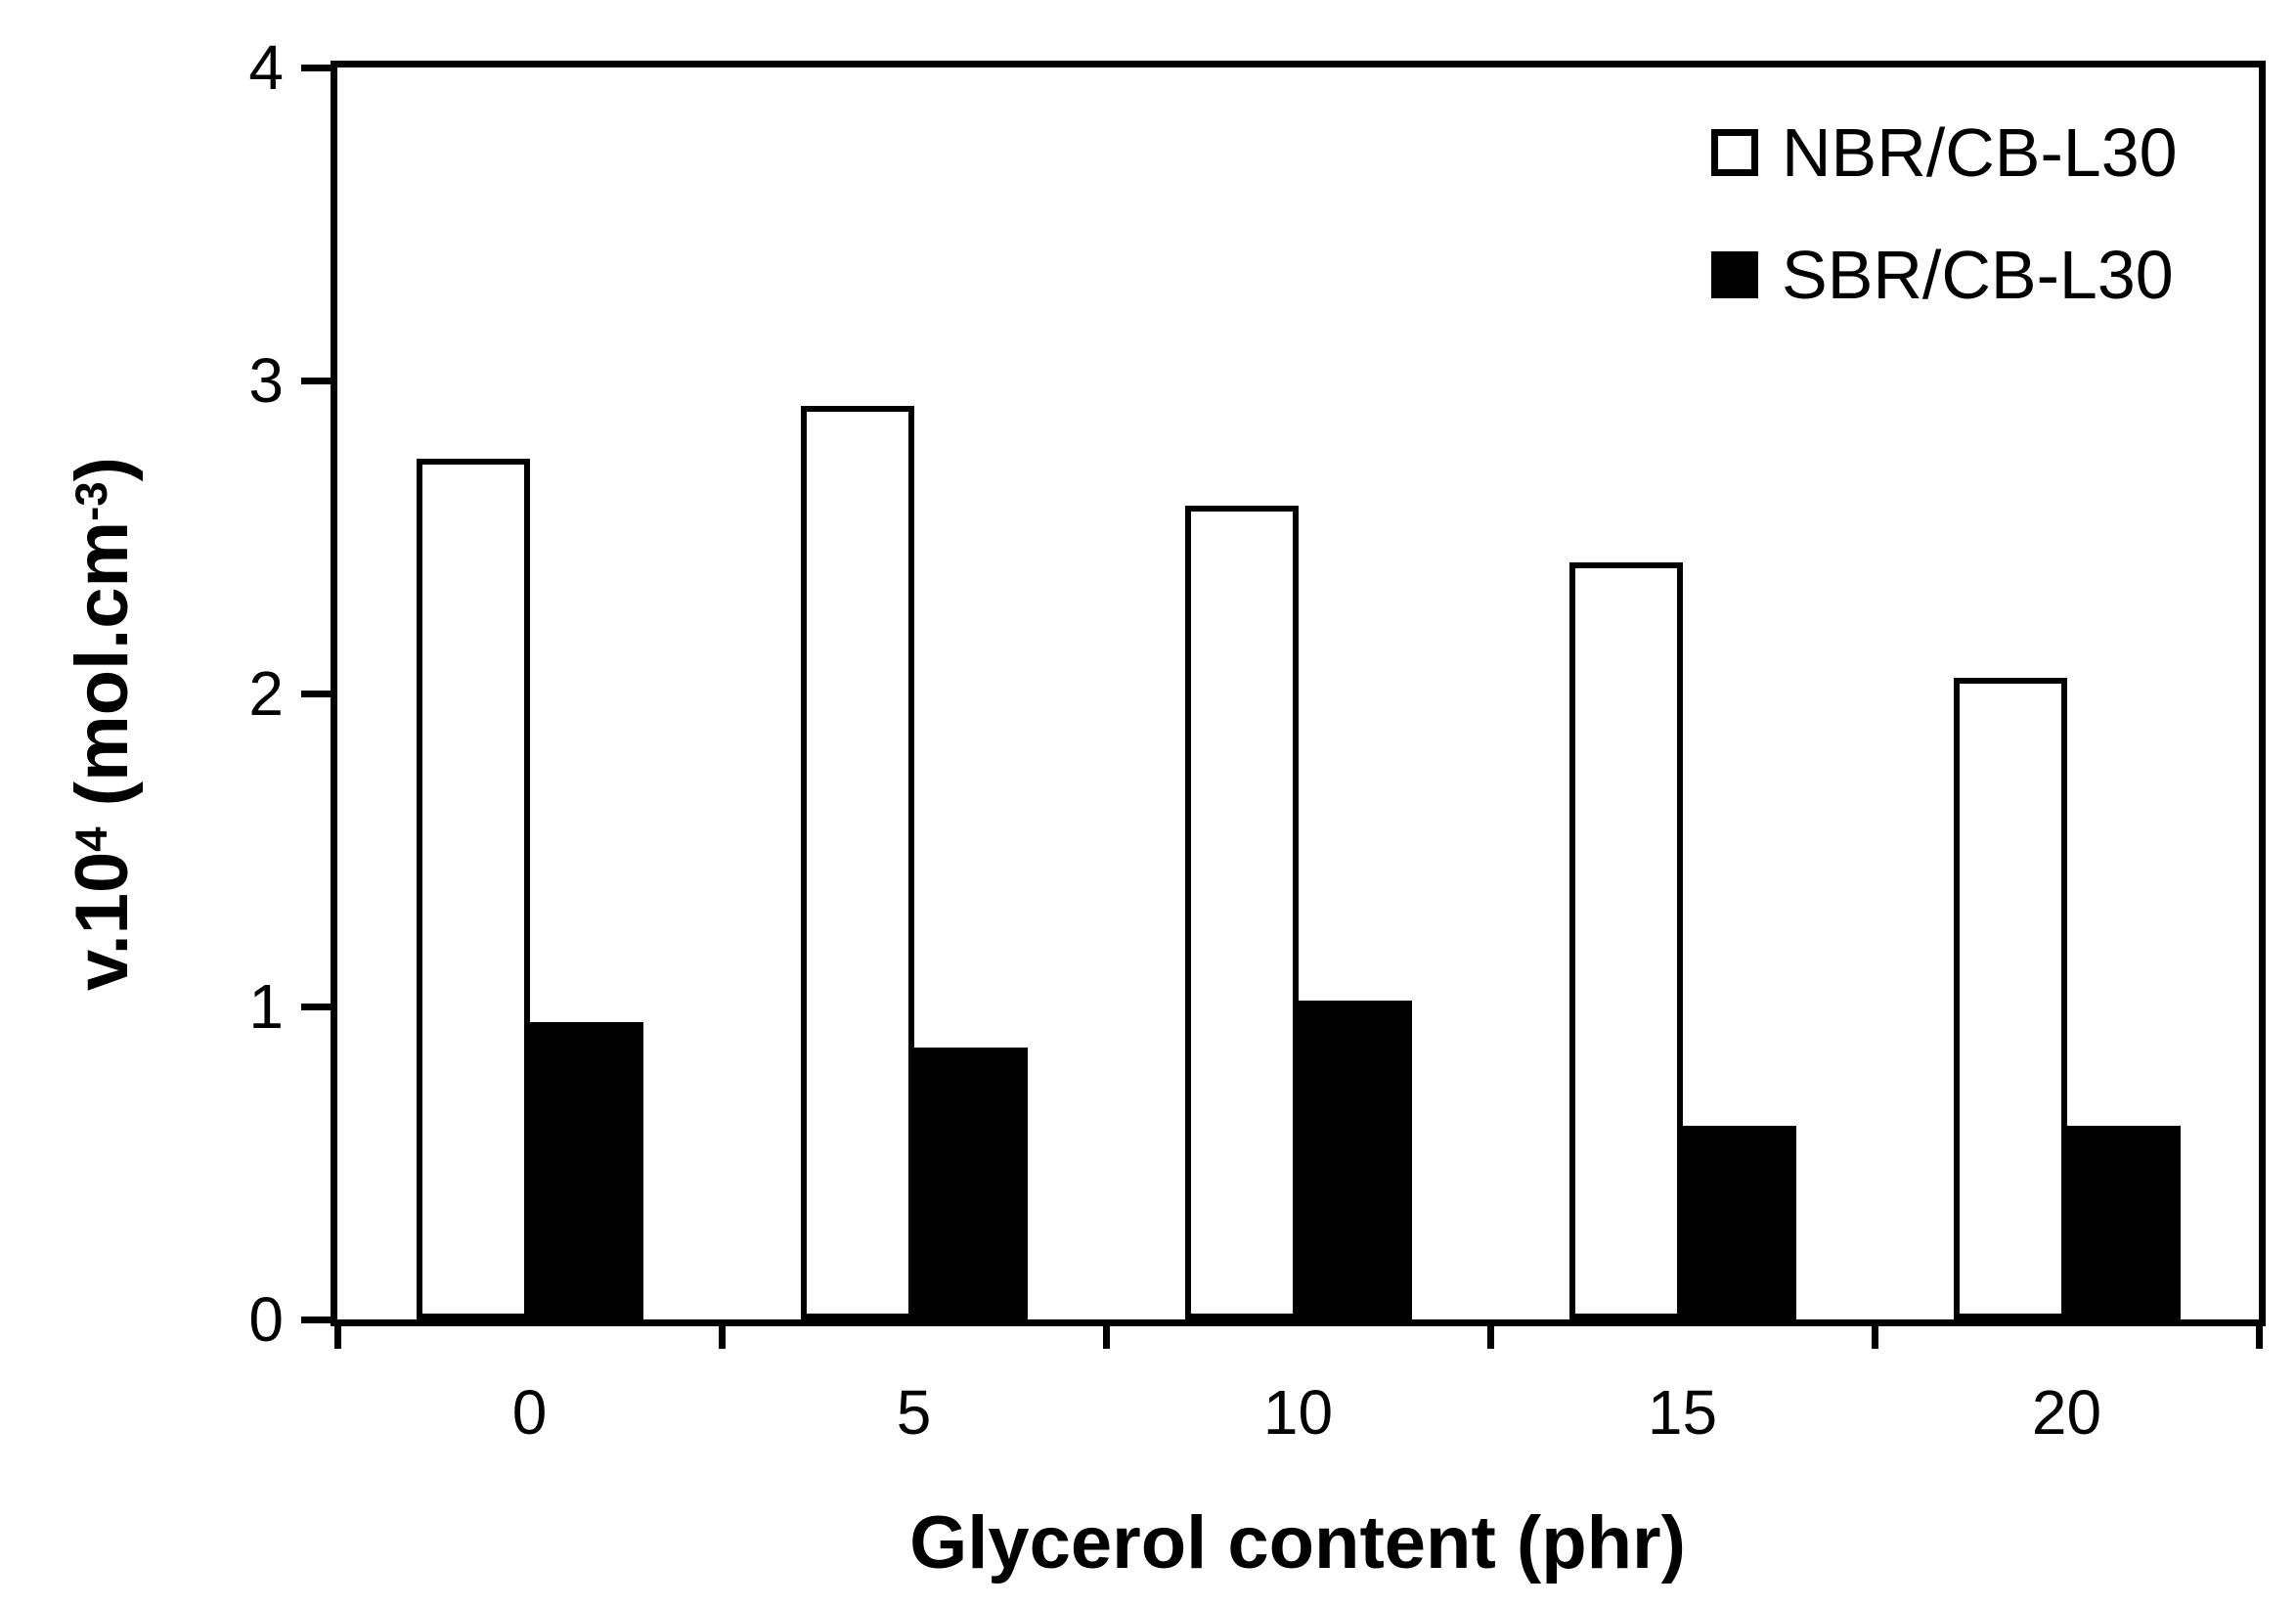  What do you see at coordinates (266, 68) in the screenshot?
I see `y-tick-label-4: 4` at bounding box center [266, 68].